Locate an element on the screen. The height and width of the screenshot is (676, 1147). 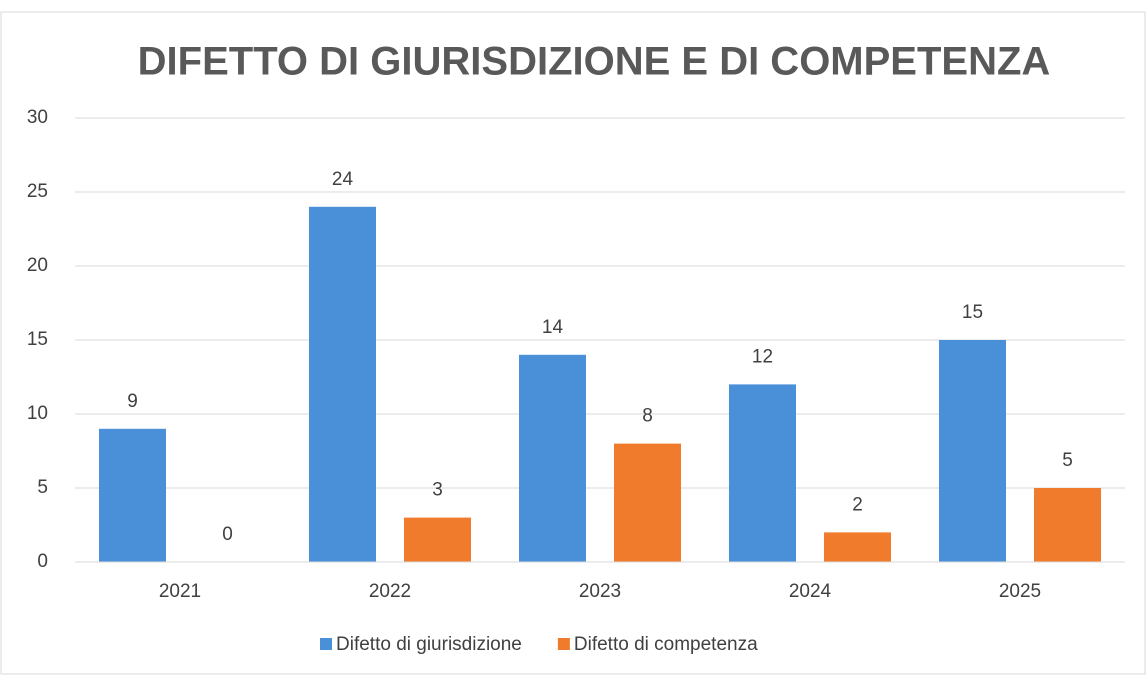
y-tick-label: 0 is located at coordinates (42, 561).